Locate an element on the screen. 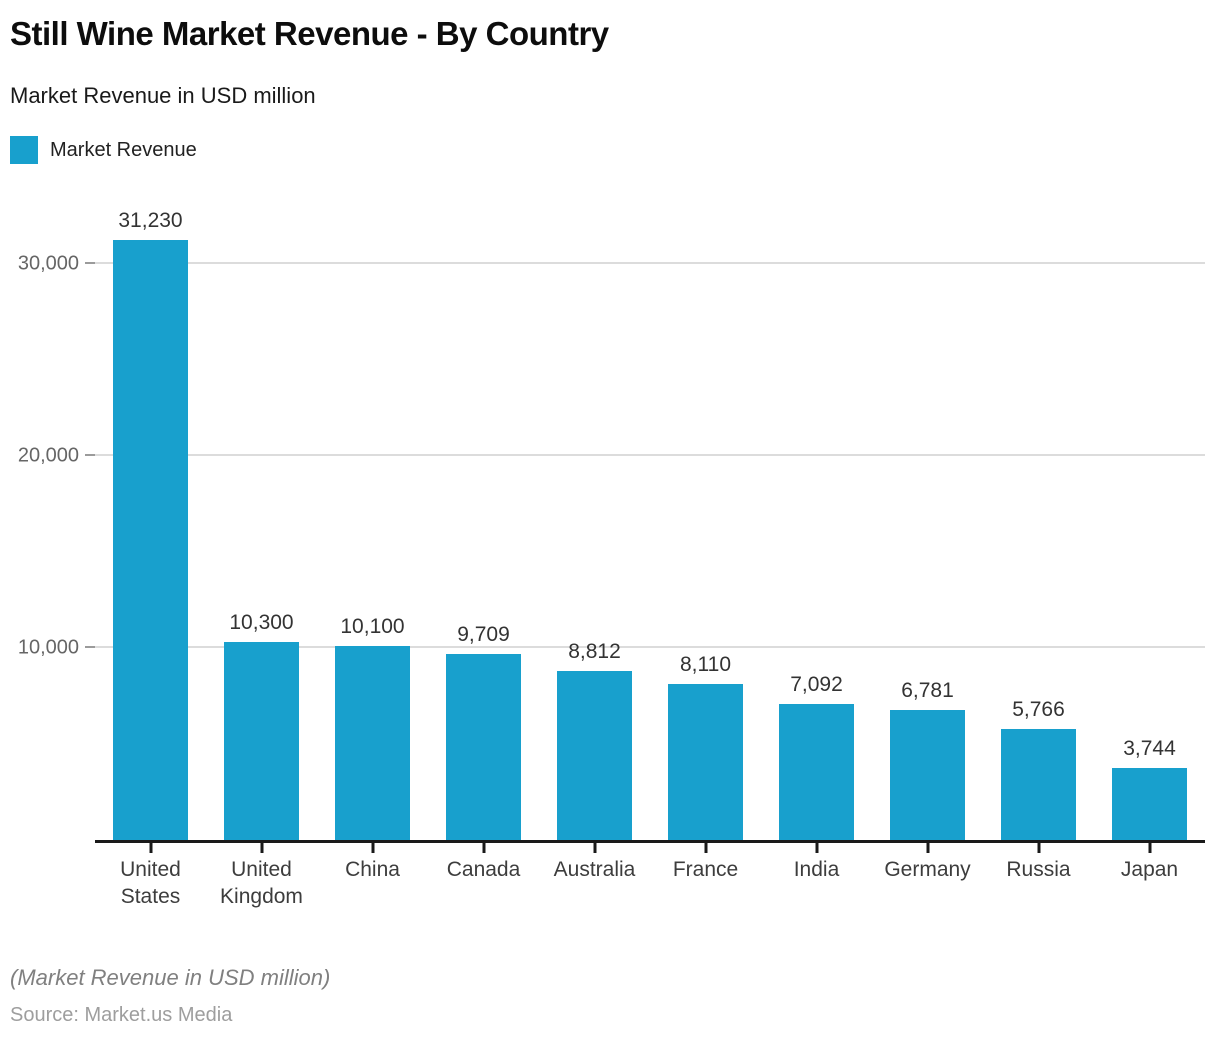 The width and height of the screenshot is (1220, 1044). y-axis-tick-label: 30,000 is located at coordinates (48, 263).